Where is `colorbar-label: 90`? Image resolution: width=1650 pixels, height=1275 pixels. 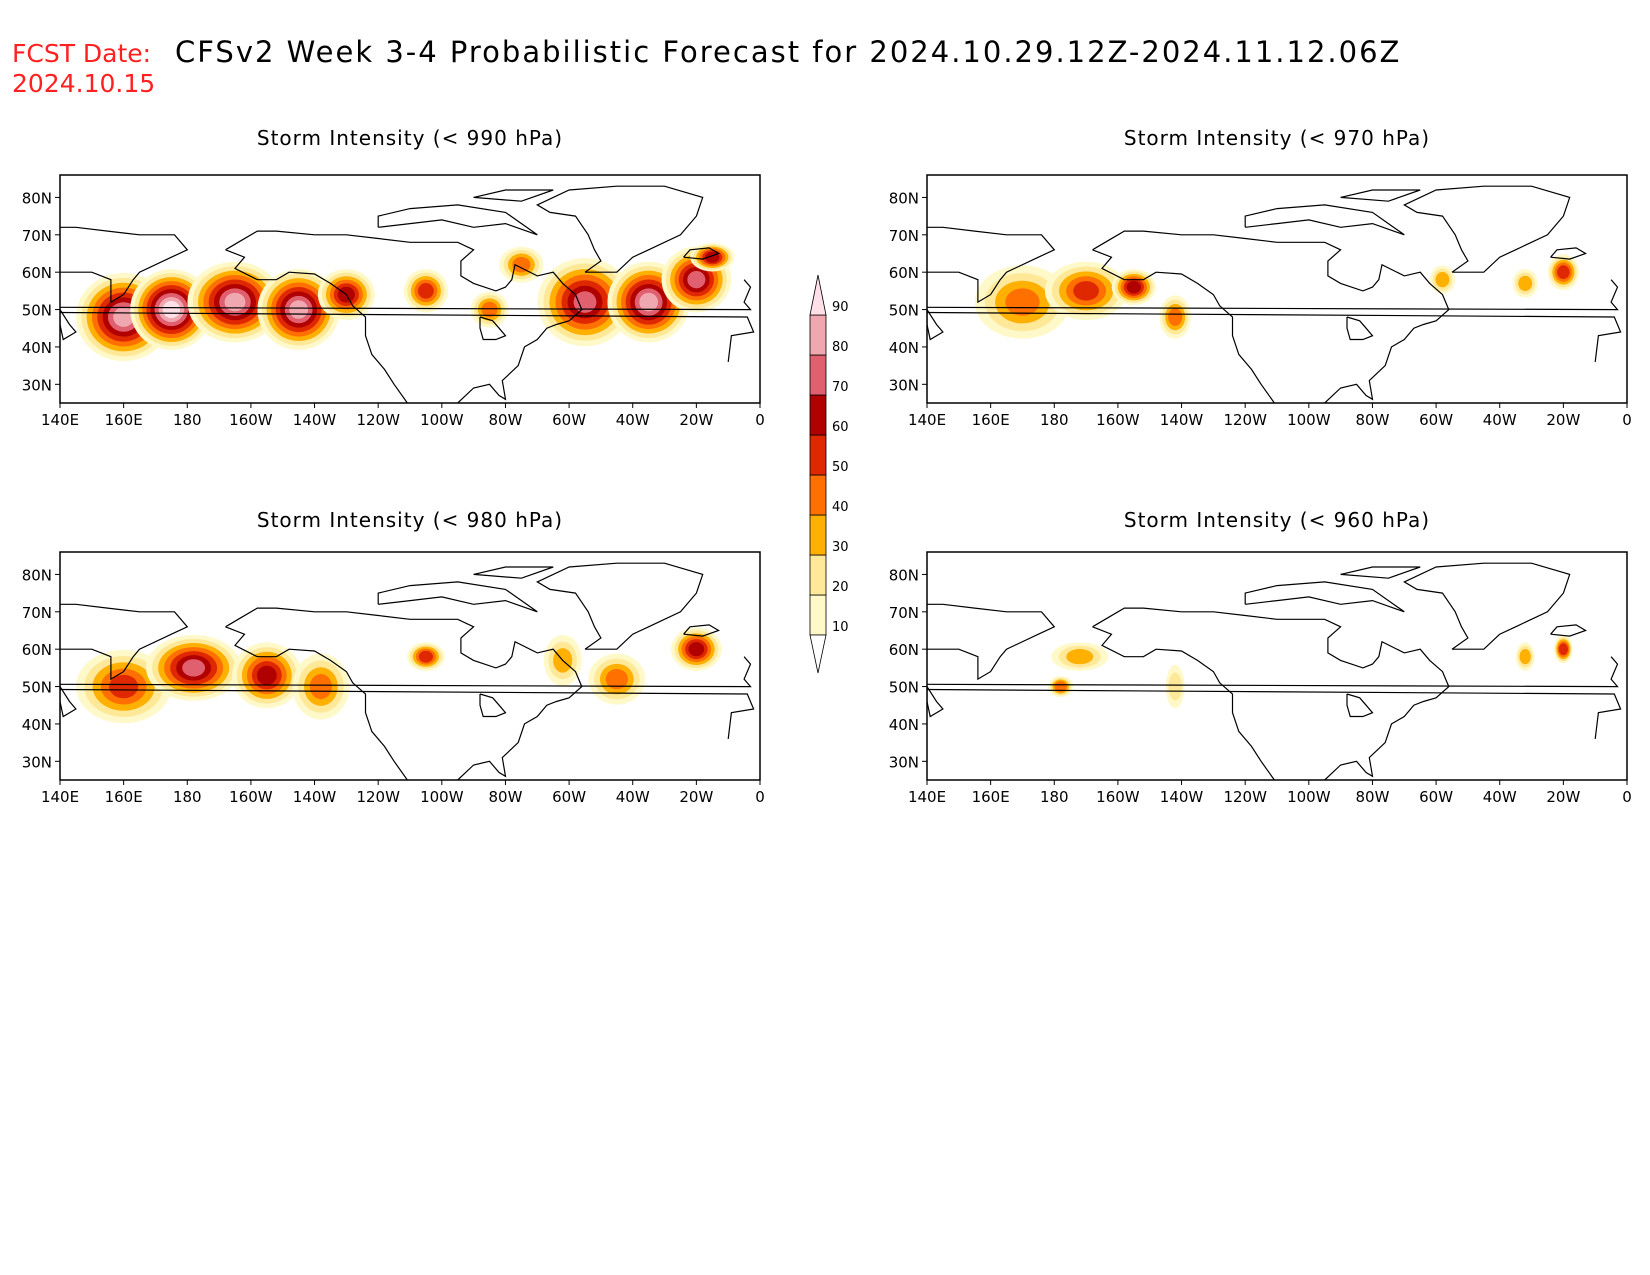
colorbar-label: 90 is located at coordinates (840, 307).